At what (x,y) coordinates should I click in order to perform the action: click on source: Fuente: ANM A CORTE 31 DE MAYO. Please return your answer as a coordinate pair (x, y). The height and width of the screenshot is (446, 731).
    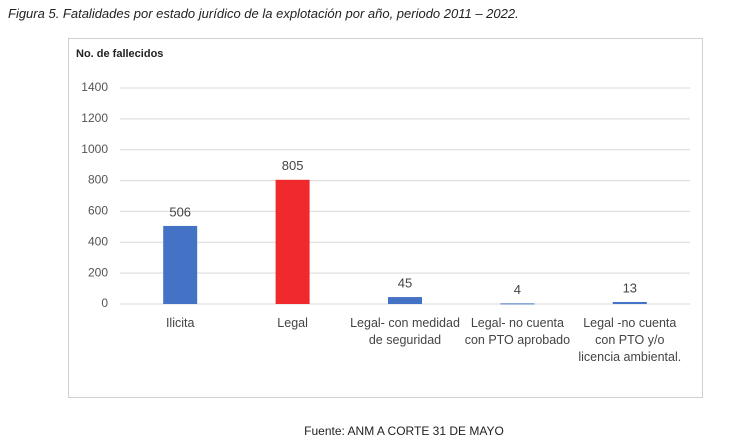
    Looking at the image, I should click on (404, 431).